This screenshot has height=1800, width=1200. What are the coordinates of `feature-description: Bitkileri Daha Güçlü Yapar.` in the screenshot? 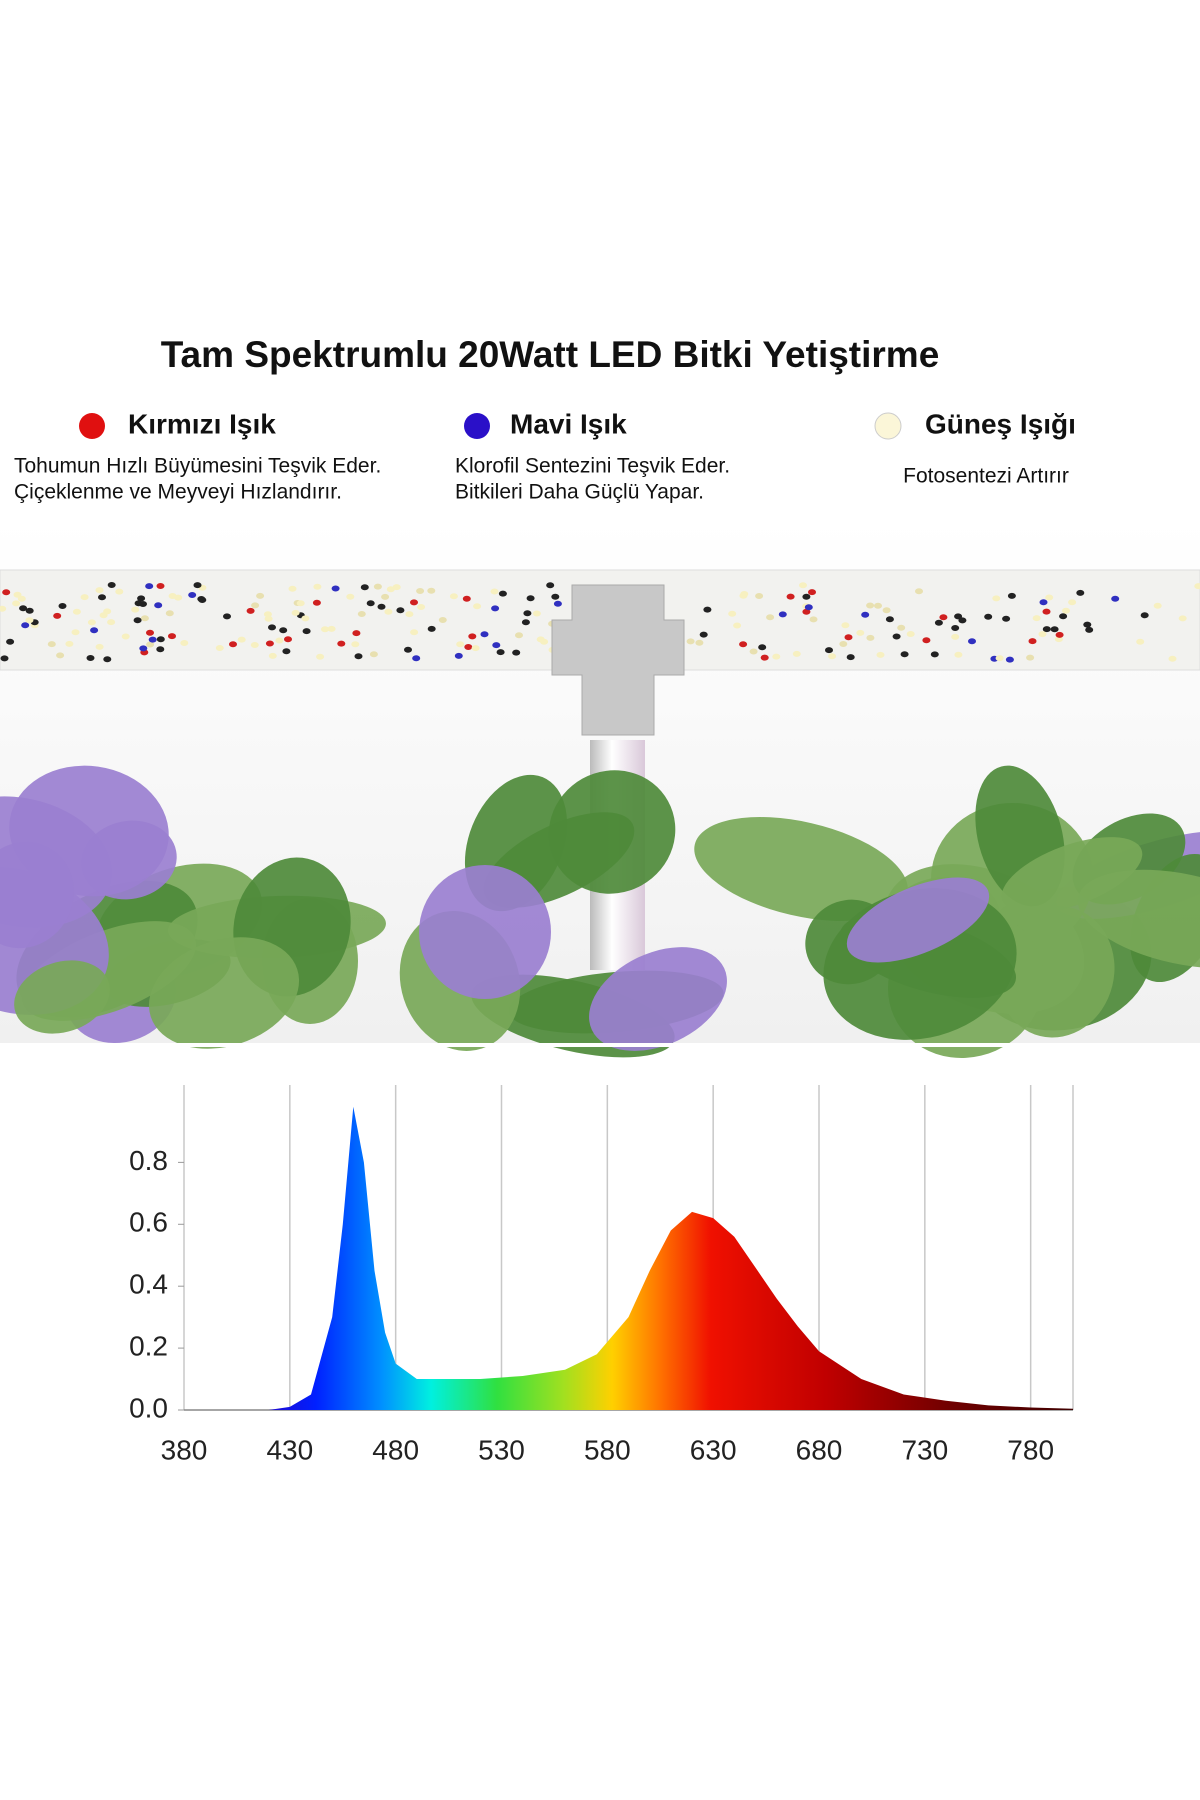 It's located at (579, 492).